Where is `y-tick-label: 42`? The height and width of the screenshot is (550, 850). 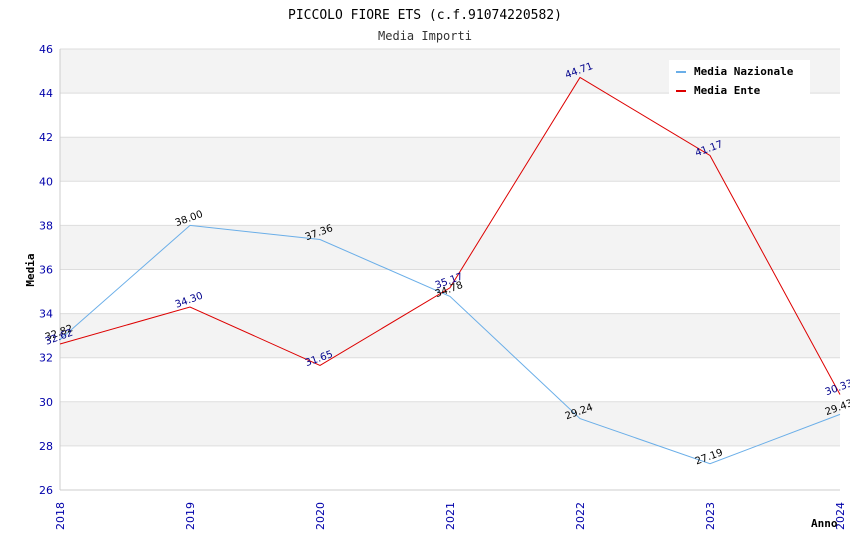
y-tick-label: 42 is located at coordinates (46, 137).